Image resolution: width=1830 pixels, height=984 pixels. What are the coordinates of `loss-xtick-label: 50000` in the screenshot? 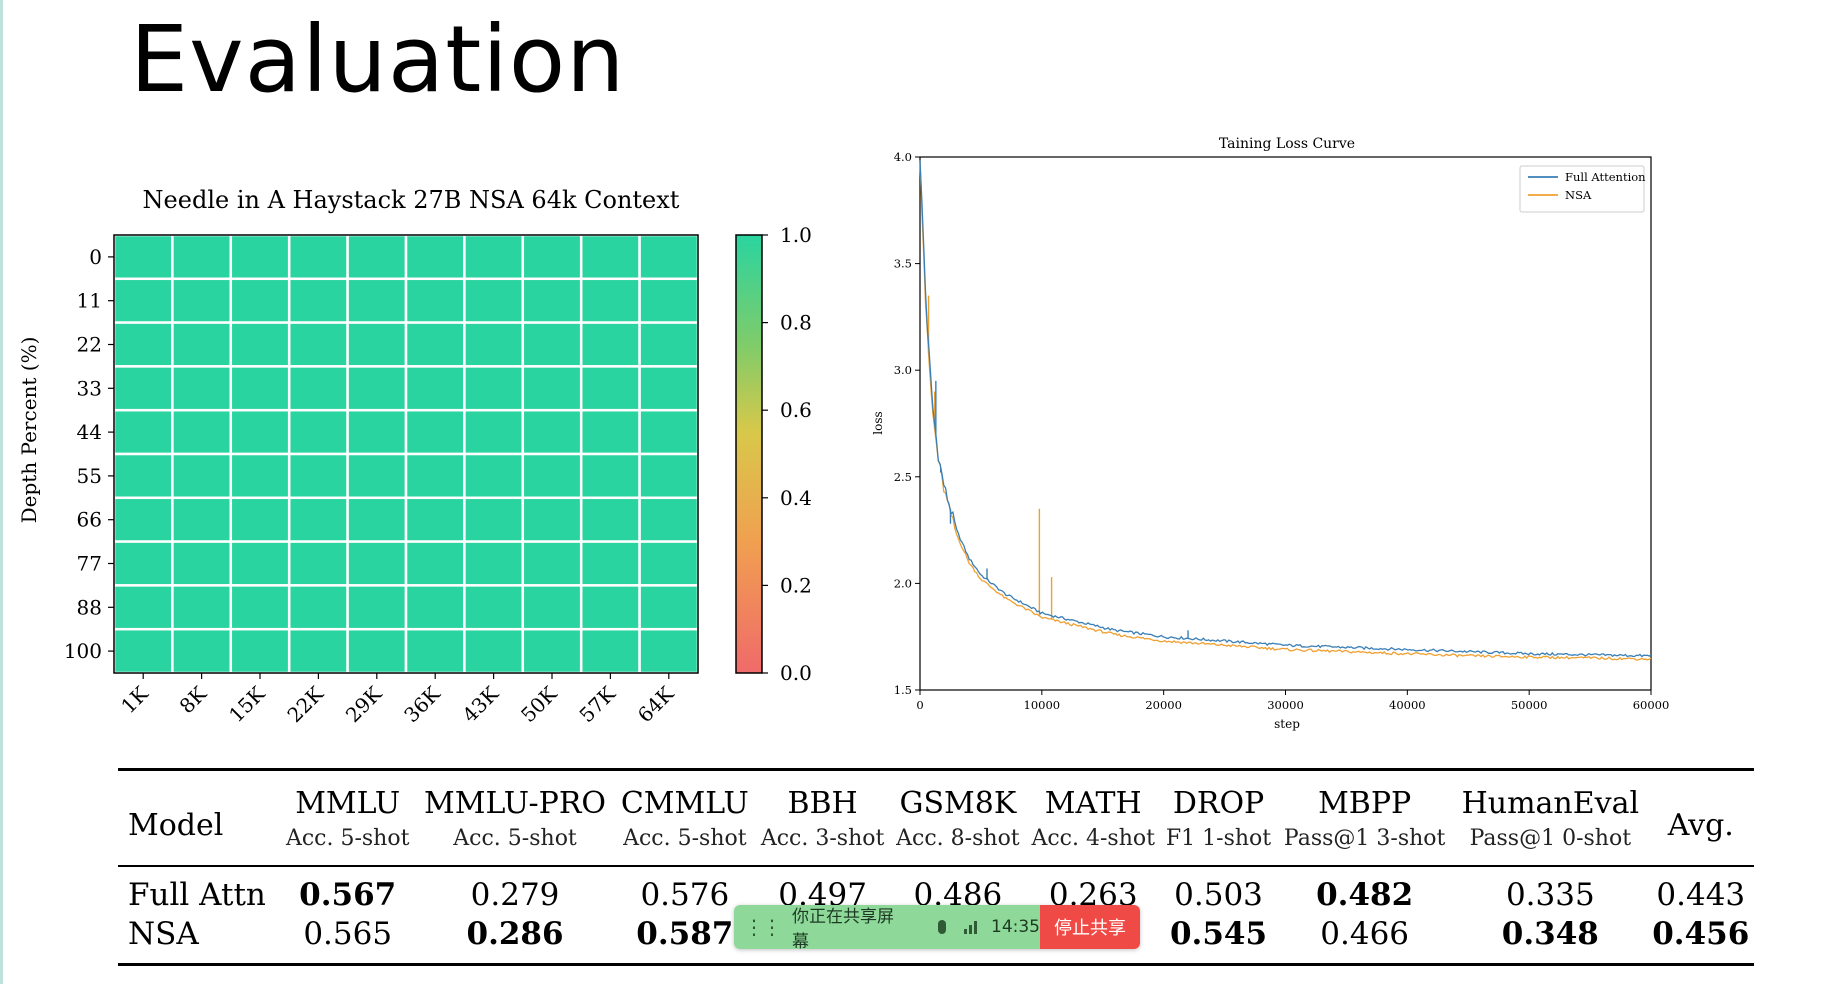 It's located at (1529, 705).